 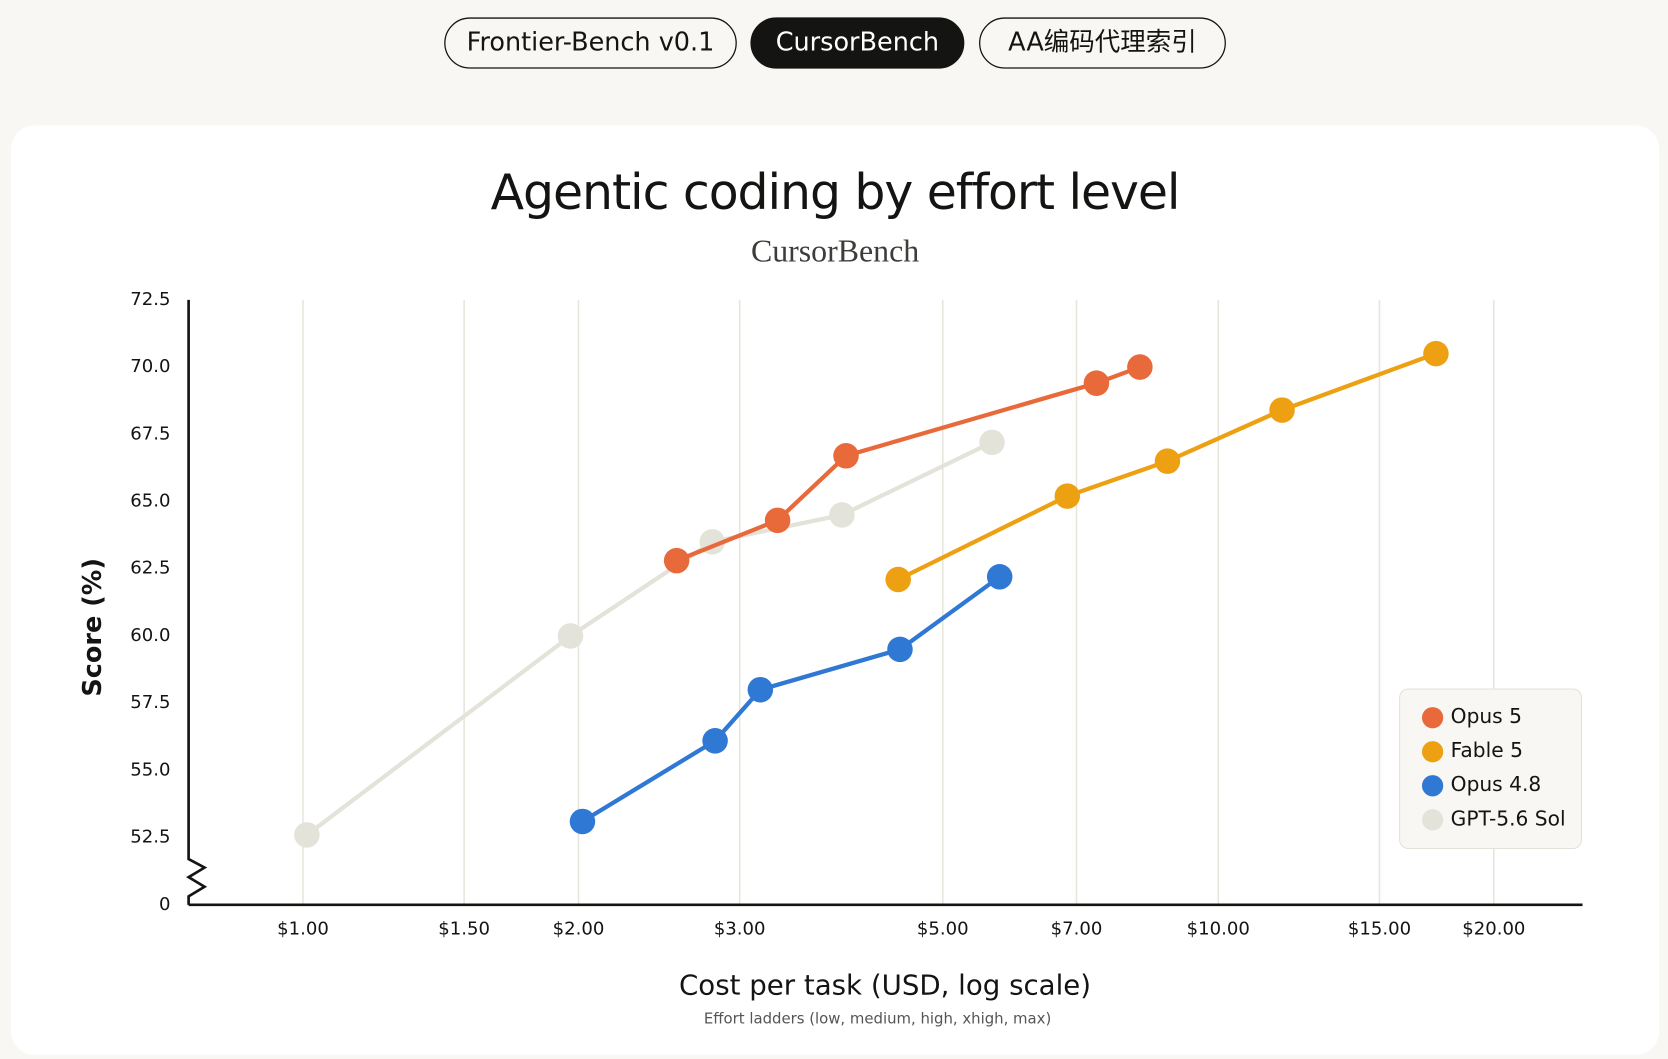 I want to click on y-tick-label: 0, so click(x=165, y=904).